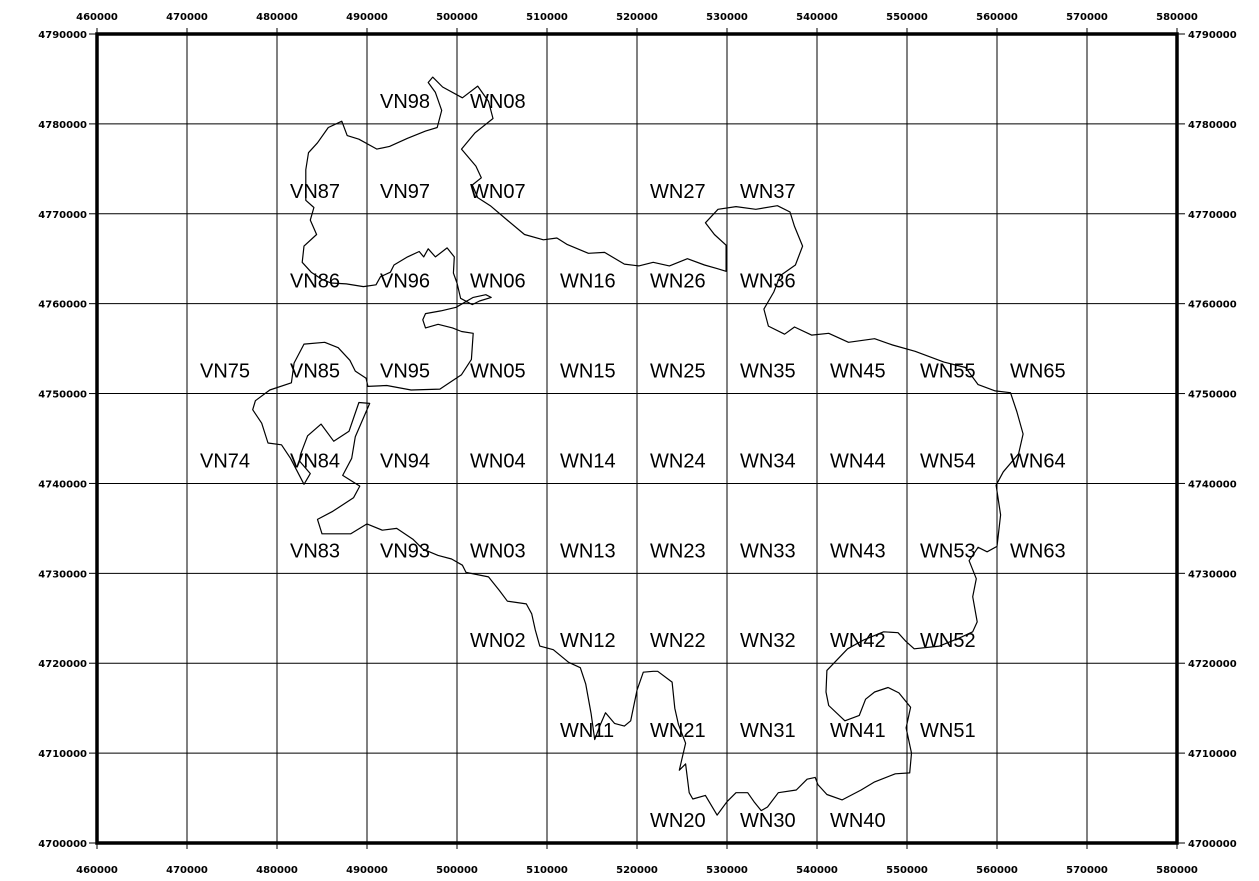 The height and width of the screenshot is (881, 1259). Describe the element at coordinates (768, 551) in the screenshot. I see `grid-cell-label-wn33: WN33` at that location.